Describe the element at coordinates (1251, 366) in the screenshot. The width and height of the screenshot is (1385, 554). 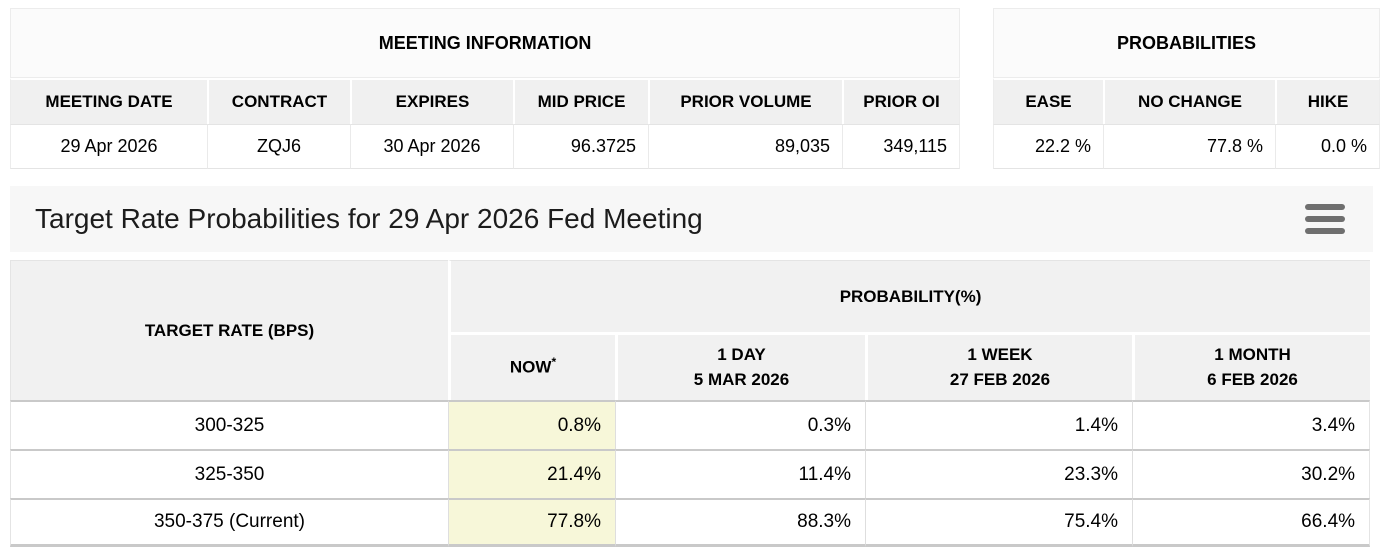
I see `col-1-month: 1 MONTH 6 FEB 2026` at that location.